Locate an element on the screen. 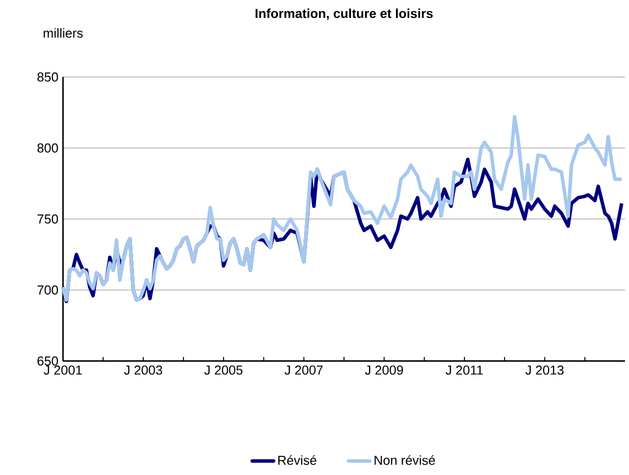  x-tick-label: J 2003 is located at coordinates (143, 370).